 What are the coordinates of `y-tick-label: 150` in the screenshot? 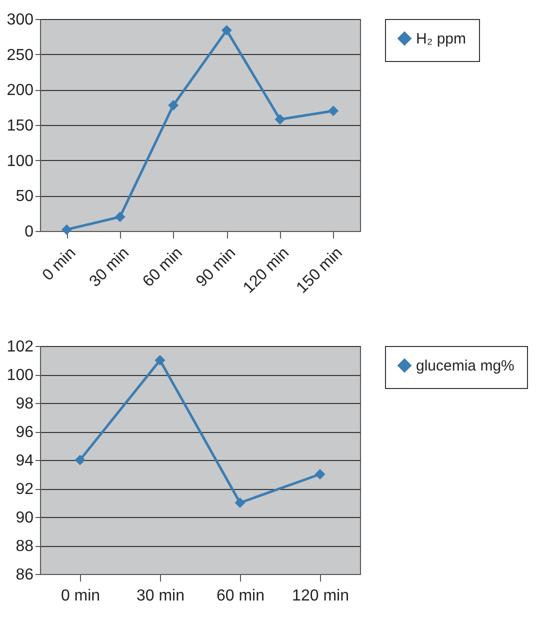 It's located at (20, 126).